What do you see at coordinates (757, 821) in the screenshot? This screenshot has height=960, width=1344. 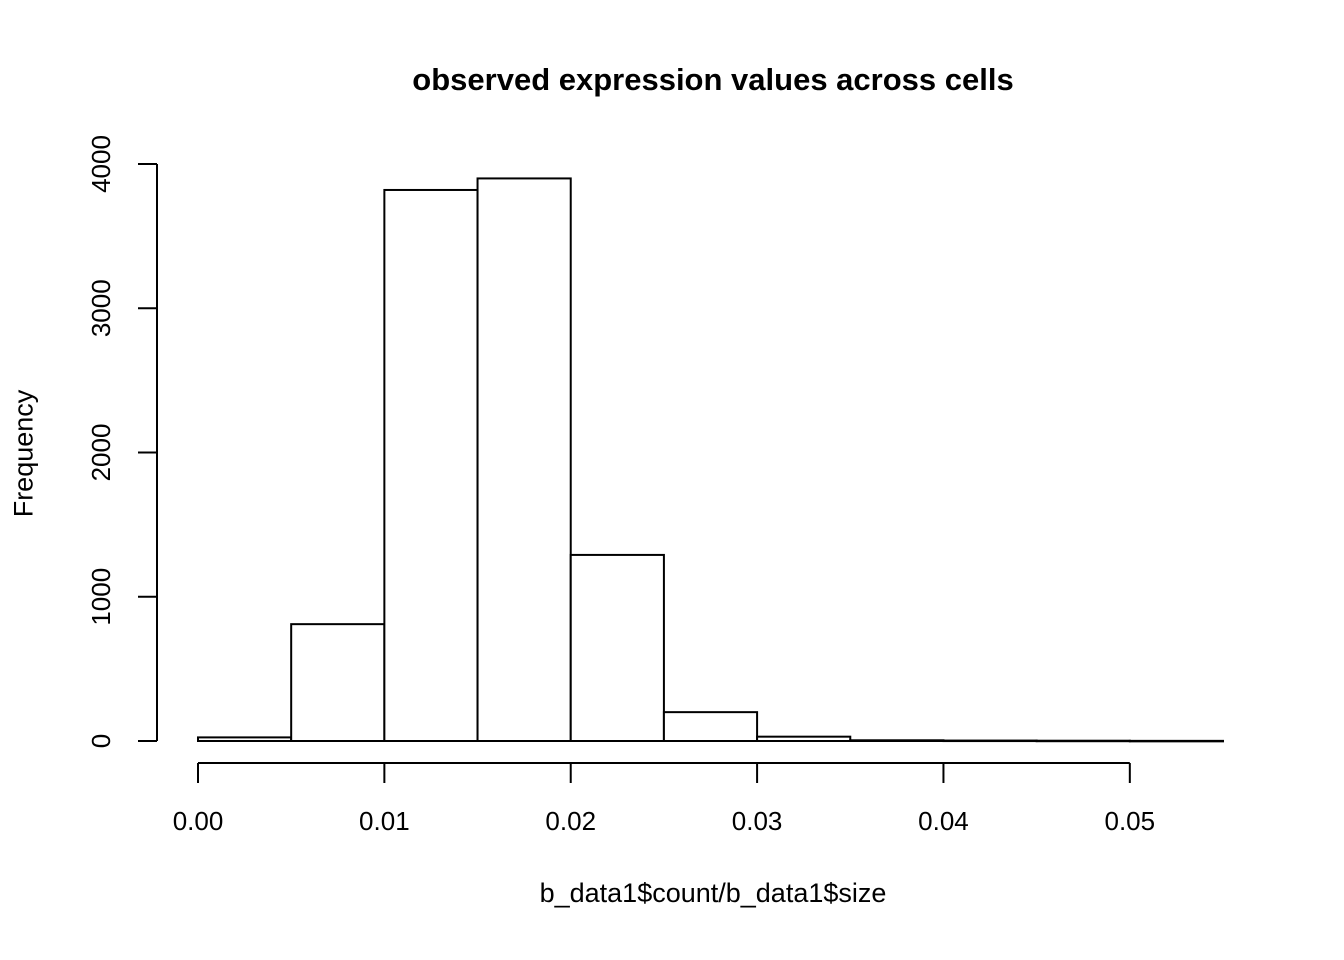 I see `x-axis-tick-label: 0.03` at bounding box center [757, 821].